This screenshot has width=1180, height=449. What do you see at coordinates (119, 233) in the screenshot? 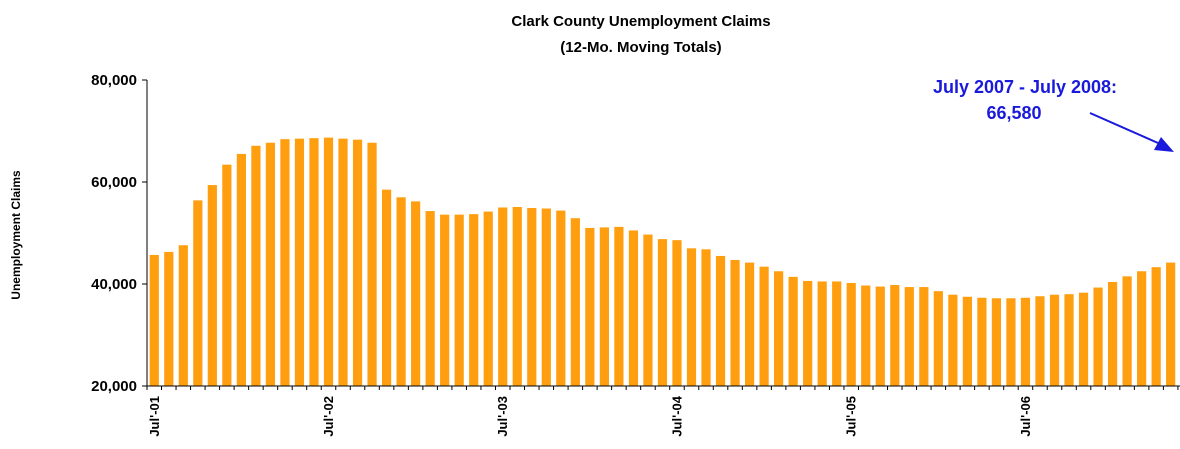
I see `y-axis-ticks: 20,000 40,000 60,000 80,000` at bounding box center [119, 233].